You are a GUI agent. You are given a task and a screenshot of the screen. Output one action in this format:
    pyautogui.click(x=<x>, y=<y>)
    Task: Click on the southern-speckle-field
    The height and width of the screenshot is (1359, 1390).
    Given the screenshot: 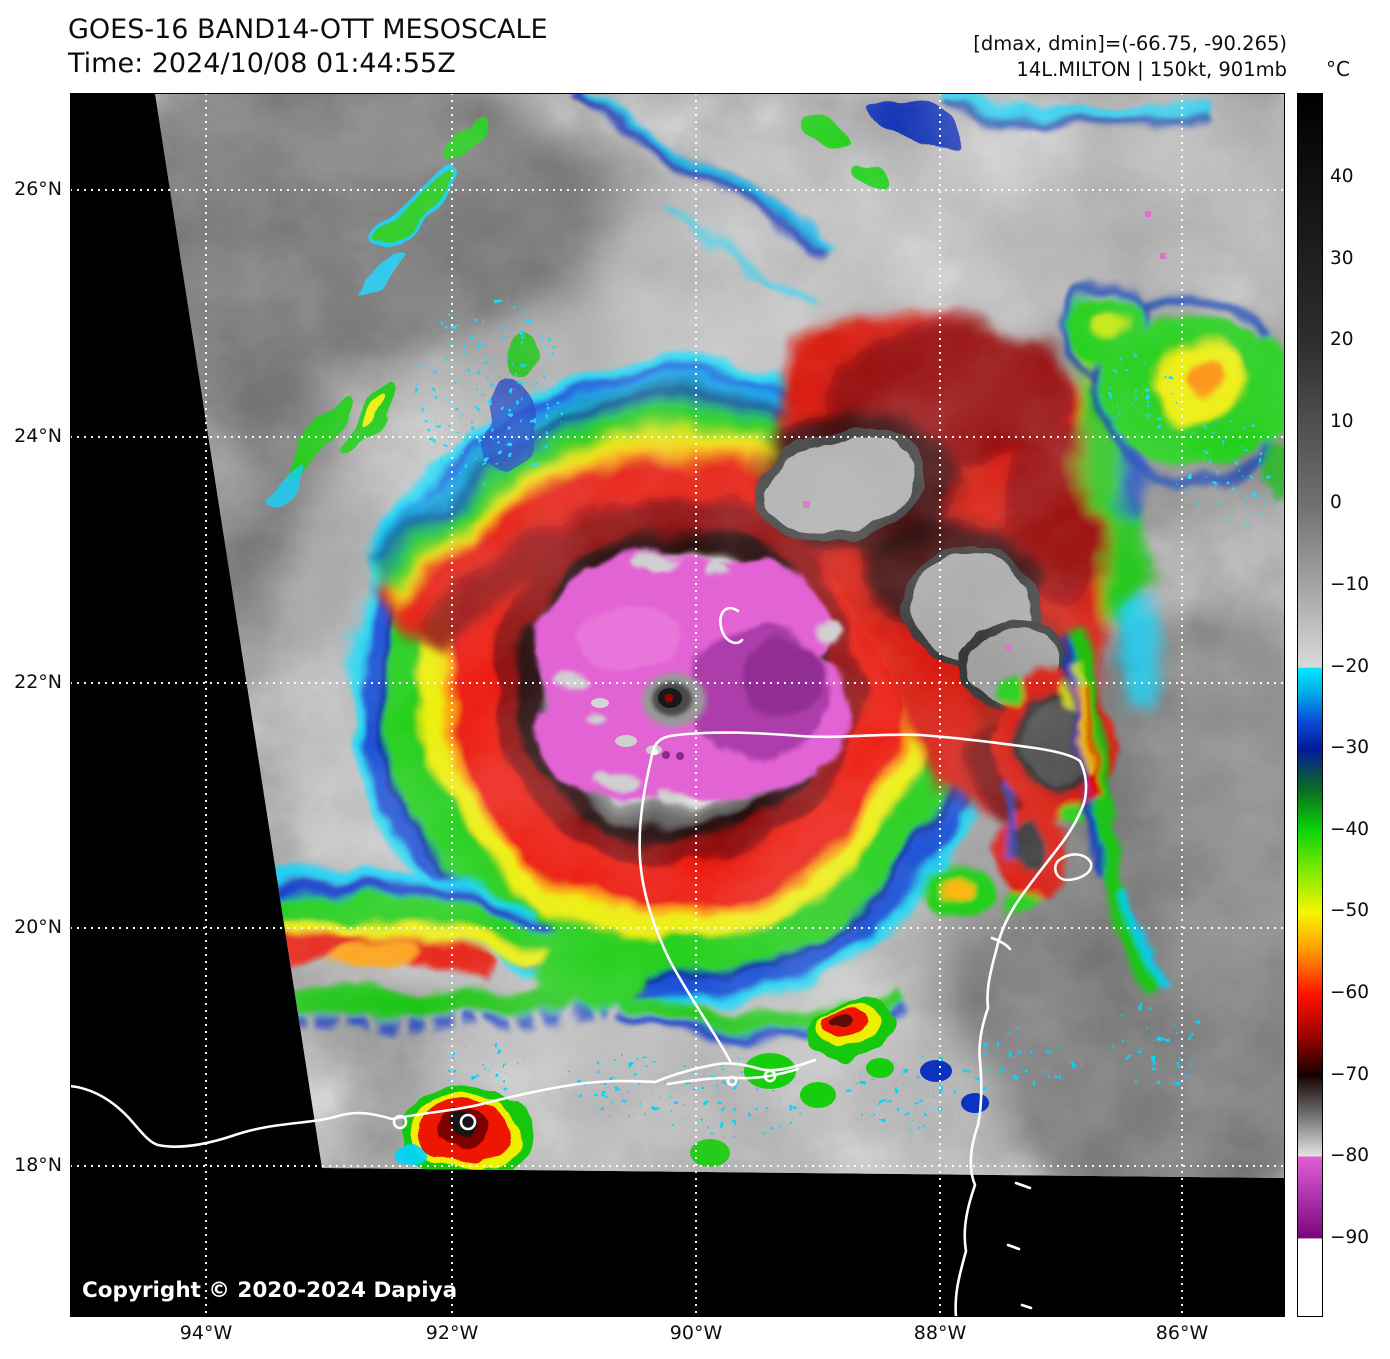 What is the action you would take?
    pyautogui.click(x=825, y=1082)
    